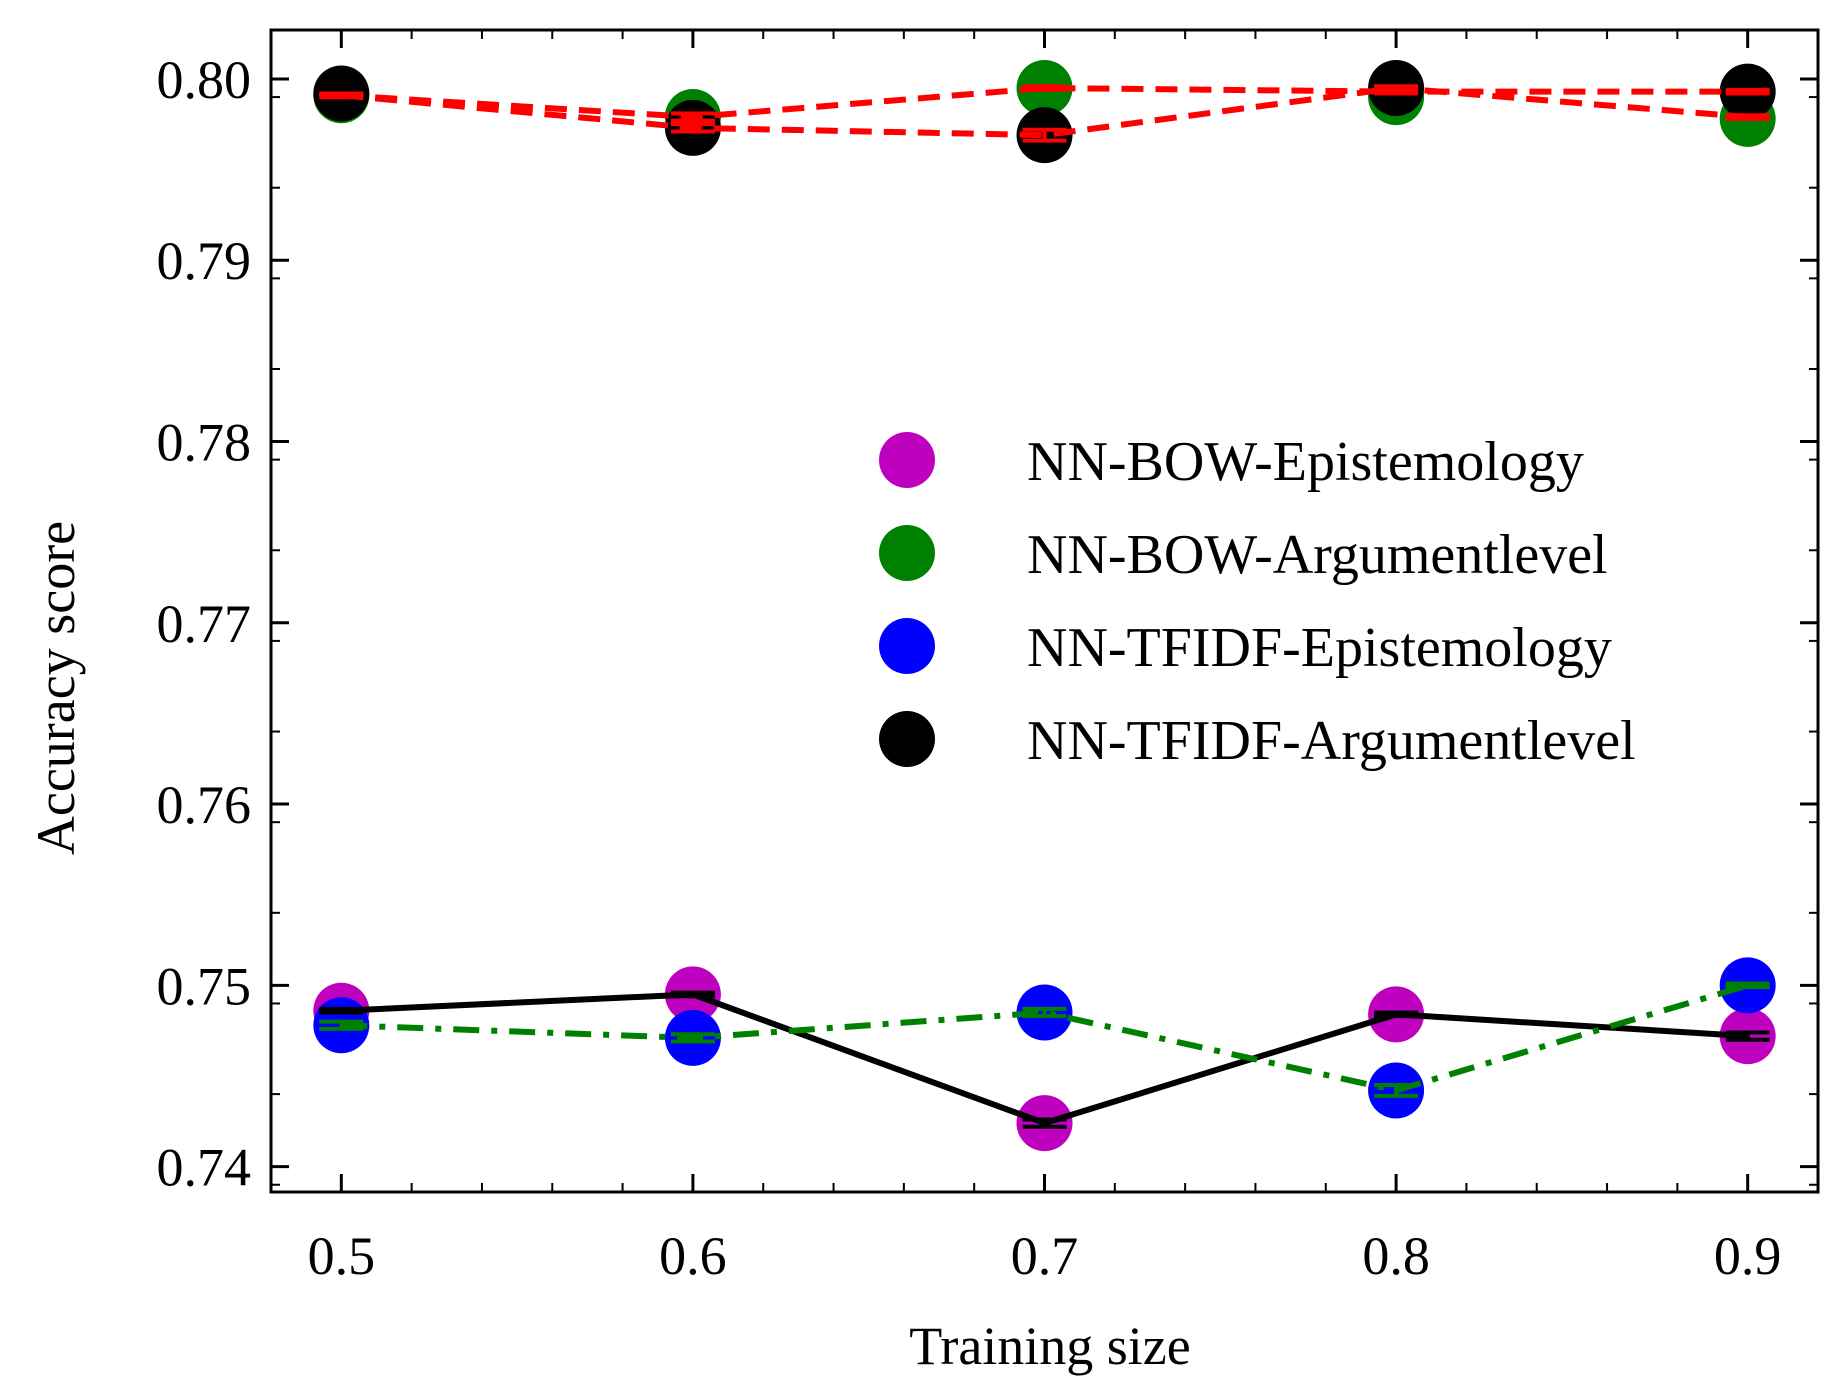 This screenshot has width=1834, height=1399. Describe the element at coordinates (1305, 462) in the screenshot. I see `legend-label: NN-BOW-Epistemology` at that location.